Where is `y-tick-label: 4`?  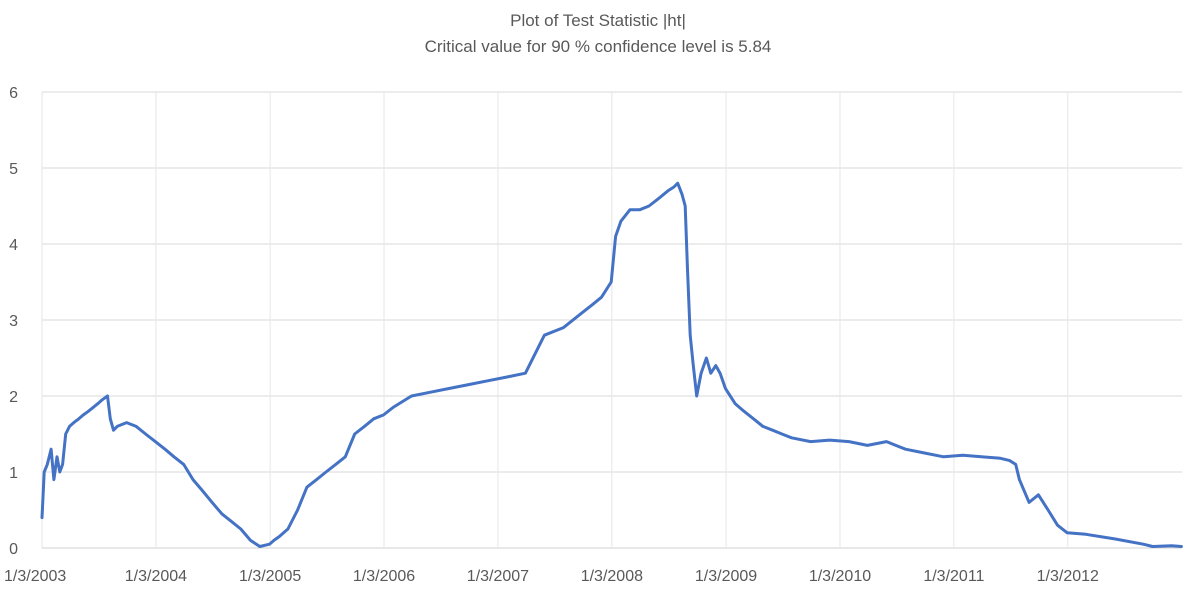
y-tick-label: 4 is located at coordinates (13, 245).